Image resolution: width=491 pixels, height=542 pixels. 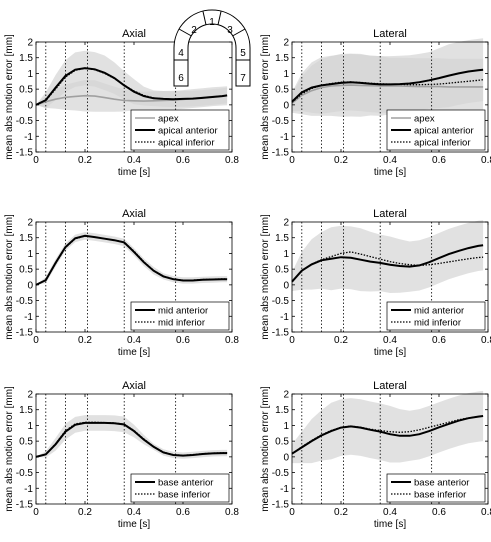 What do you see at coordinates (181, 78) in the screenshot?
I see `segment-label: 6` at bounding box center [181, 78].